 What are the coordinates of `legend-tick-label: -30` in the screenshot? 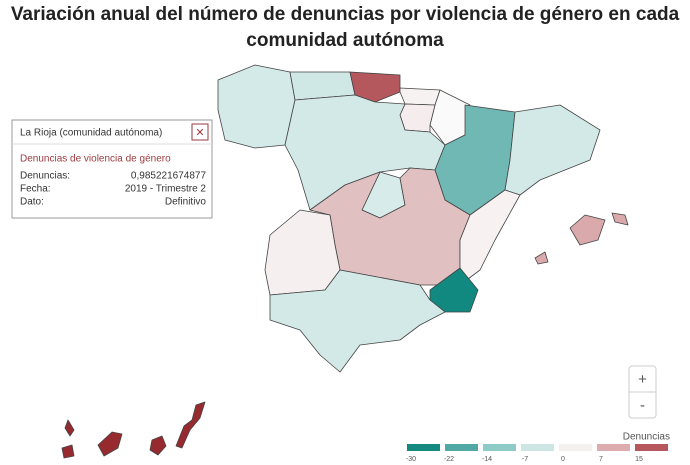 It's located at (411, 459).